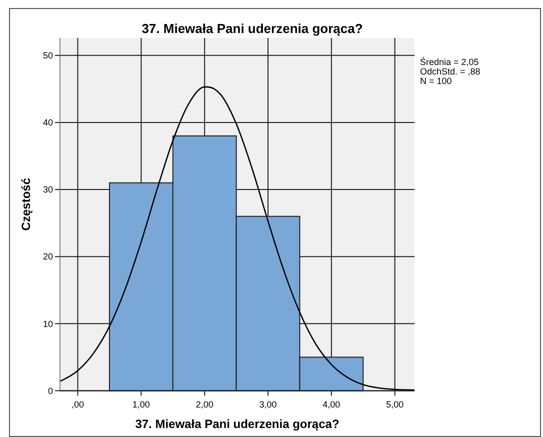 The width and height of the screenshot is (543, 437). I want to click on text: Średnia = 2,05, so click(449, 61).